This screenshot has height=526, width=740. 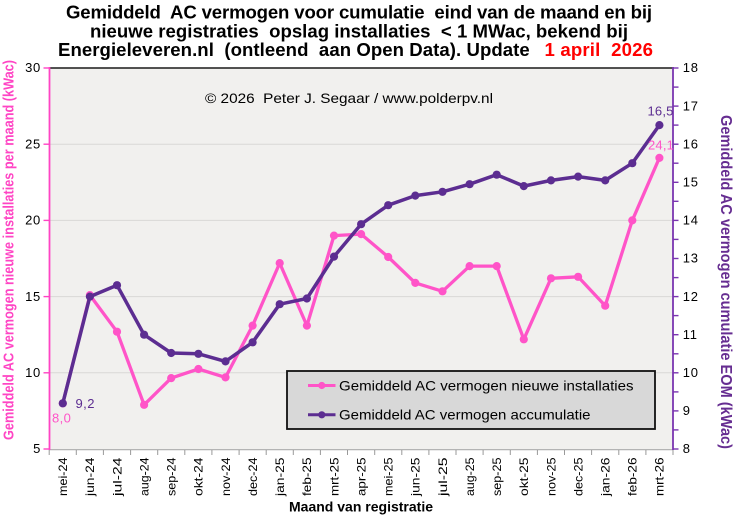 What do you see at coordinates (144, 476) in the screenshot?
I see `svg-text: aug-24` at bounding box center [144, 476].